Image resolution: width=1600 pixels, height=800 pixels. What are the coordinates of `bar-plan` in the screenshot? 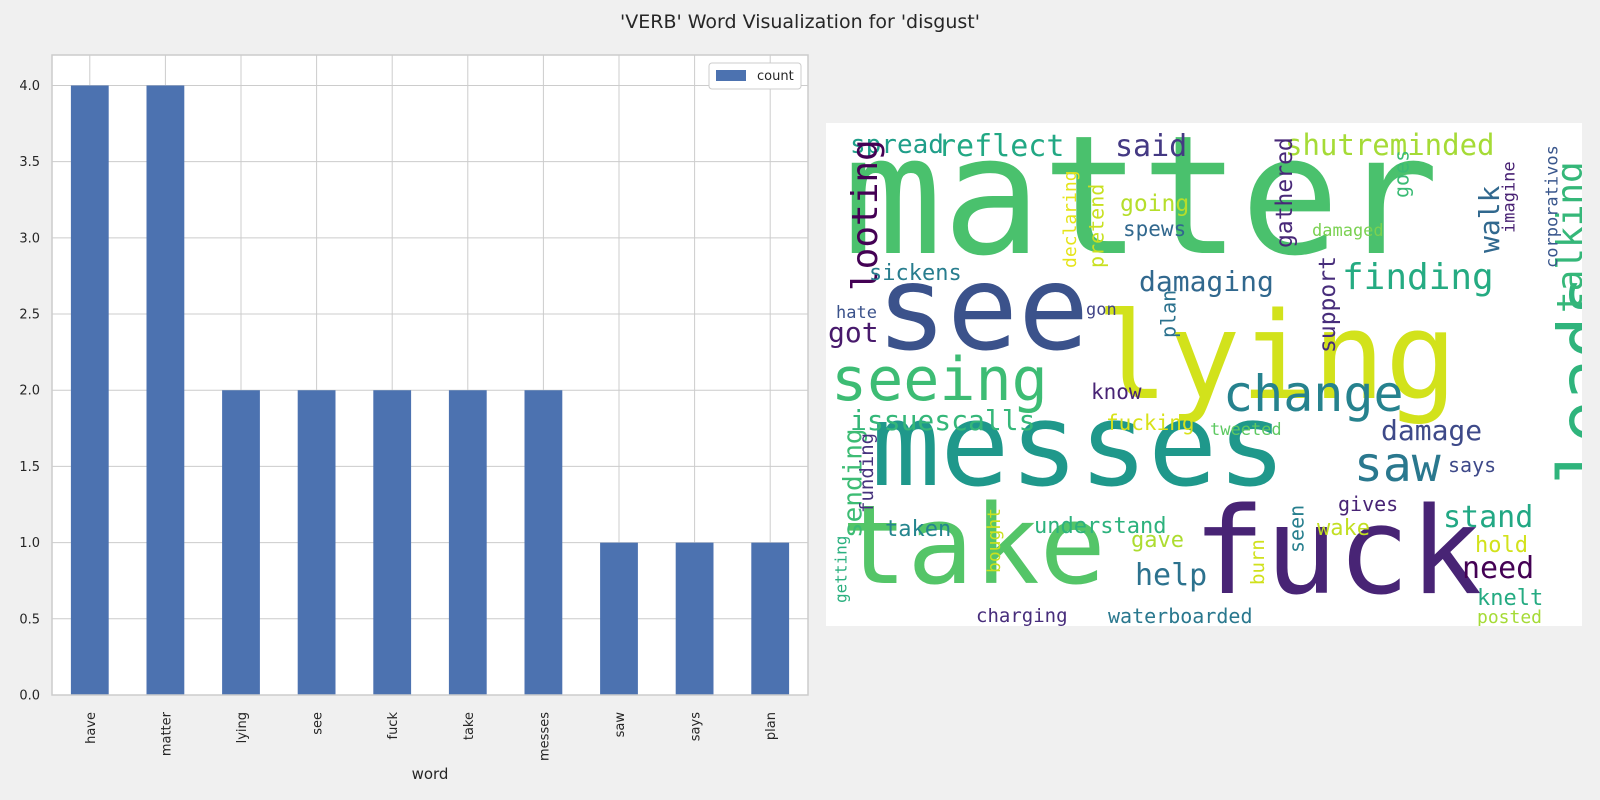 It's located at (770, 618).